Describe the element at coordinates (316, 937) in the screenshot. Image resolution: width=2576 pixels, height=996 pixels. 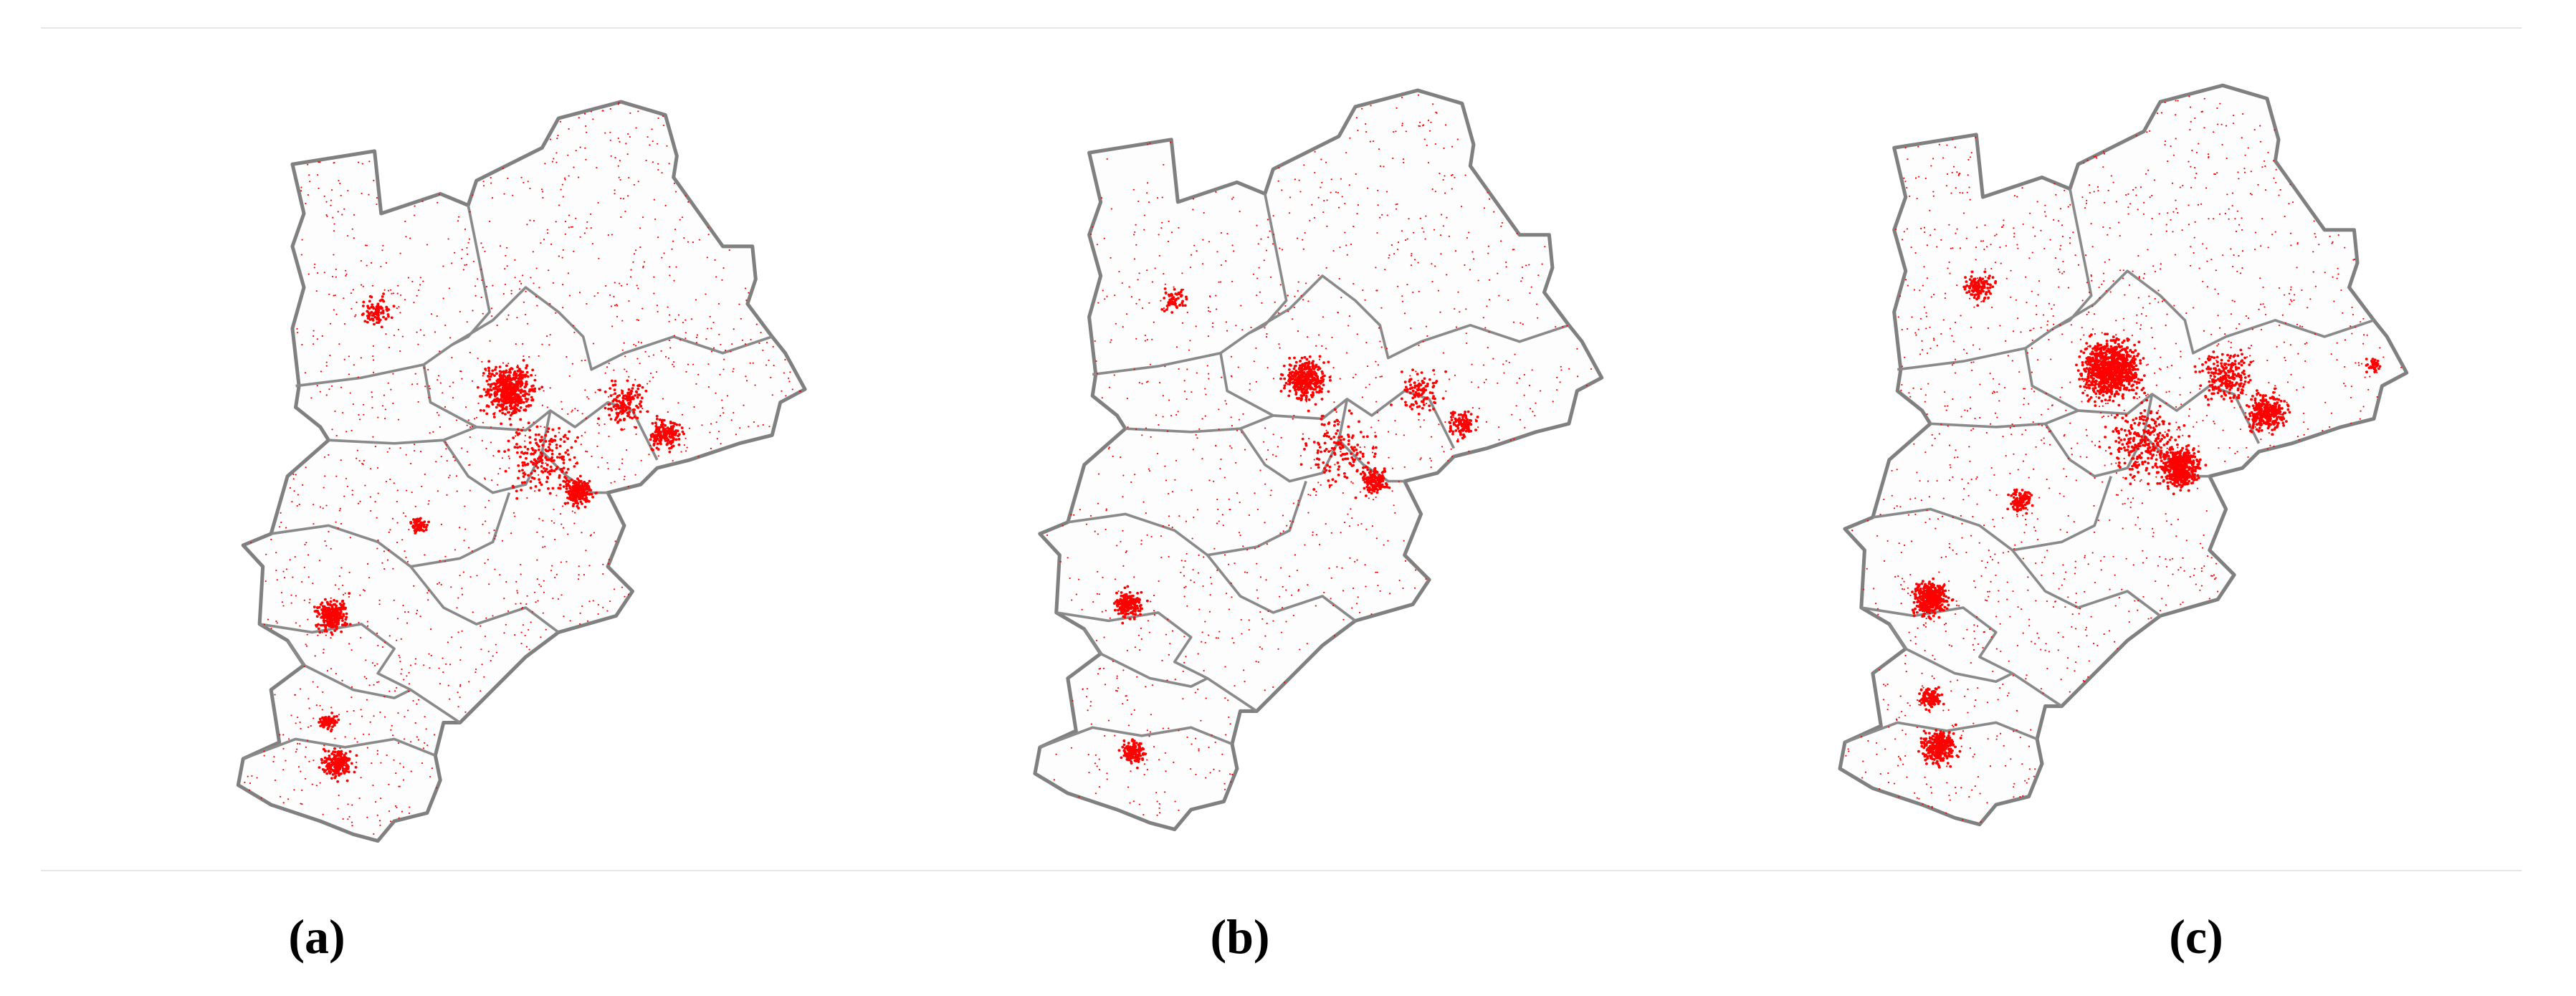
I see `panel-label: (a)` at that location.